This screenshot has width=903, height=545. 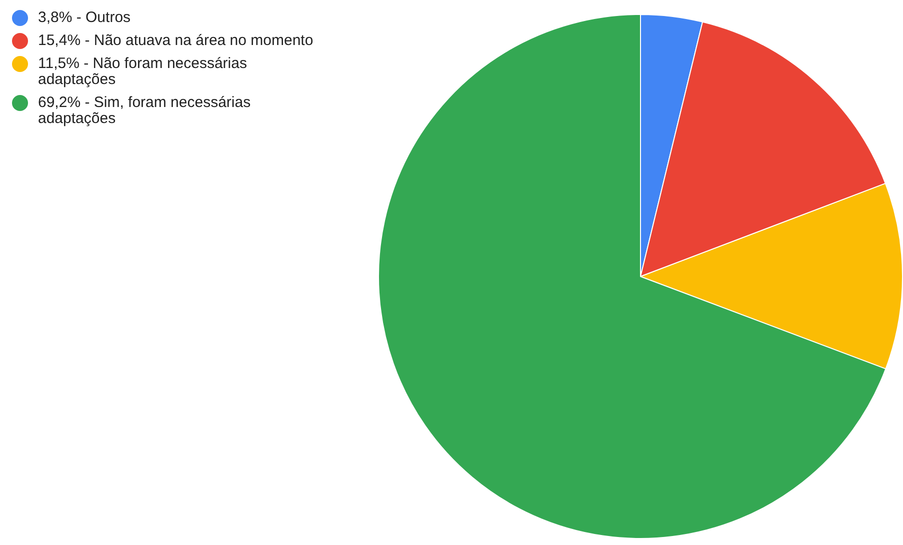 What do you see at coordinates (143, 71) in the screenshot?
I see `legend-label: 11,5% - Não foram necessárias adaptações` at bounding box center [143, 71].